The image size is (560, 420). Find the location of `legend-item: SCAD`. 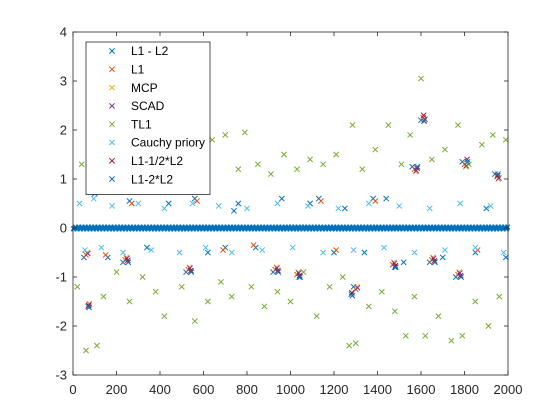

legend-item: SCAD is located at coordinates (137, 106).